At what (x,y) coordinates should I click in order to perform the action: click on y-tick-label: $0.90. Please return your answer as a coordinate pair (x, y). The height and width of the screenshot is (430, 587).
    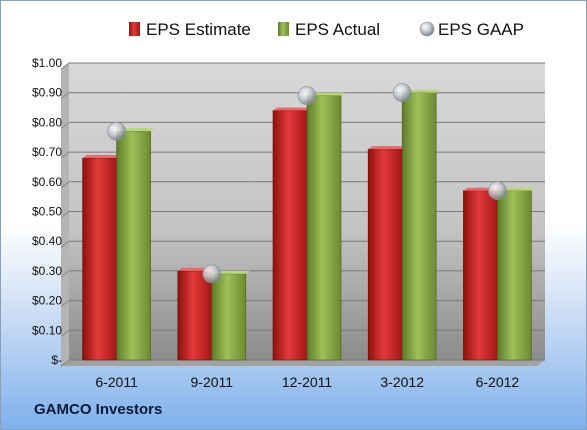
    Looking at the image, I should click on (47, 93).